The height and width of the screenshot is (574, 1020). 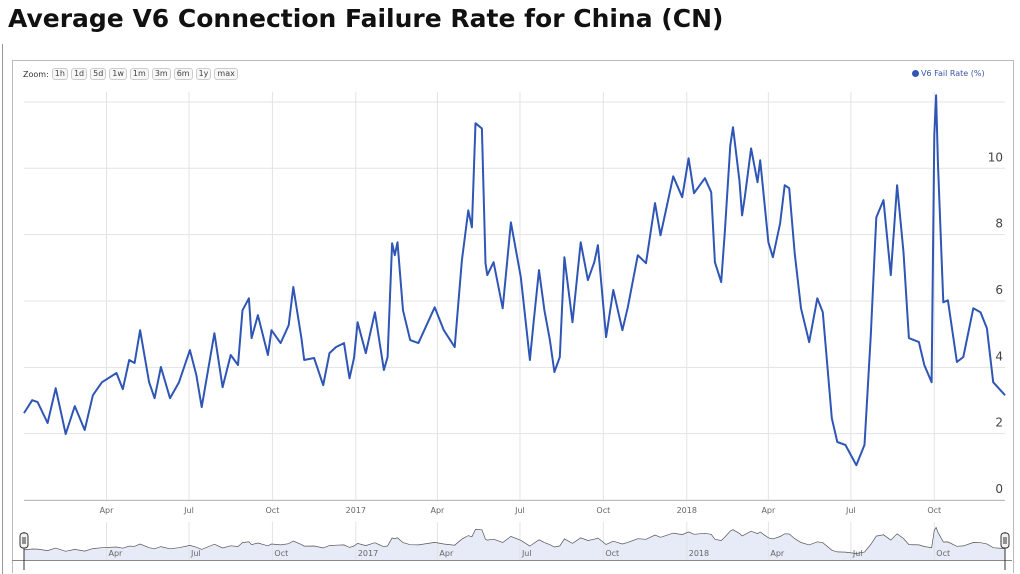 I want to click on navigator-tick-label: 2017, so click(x=368, y=553).